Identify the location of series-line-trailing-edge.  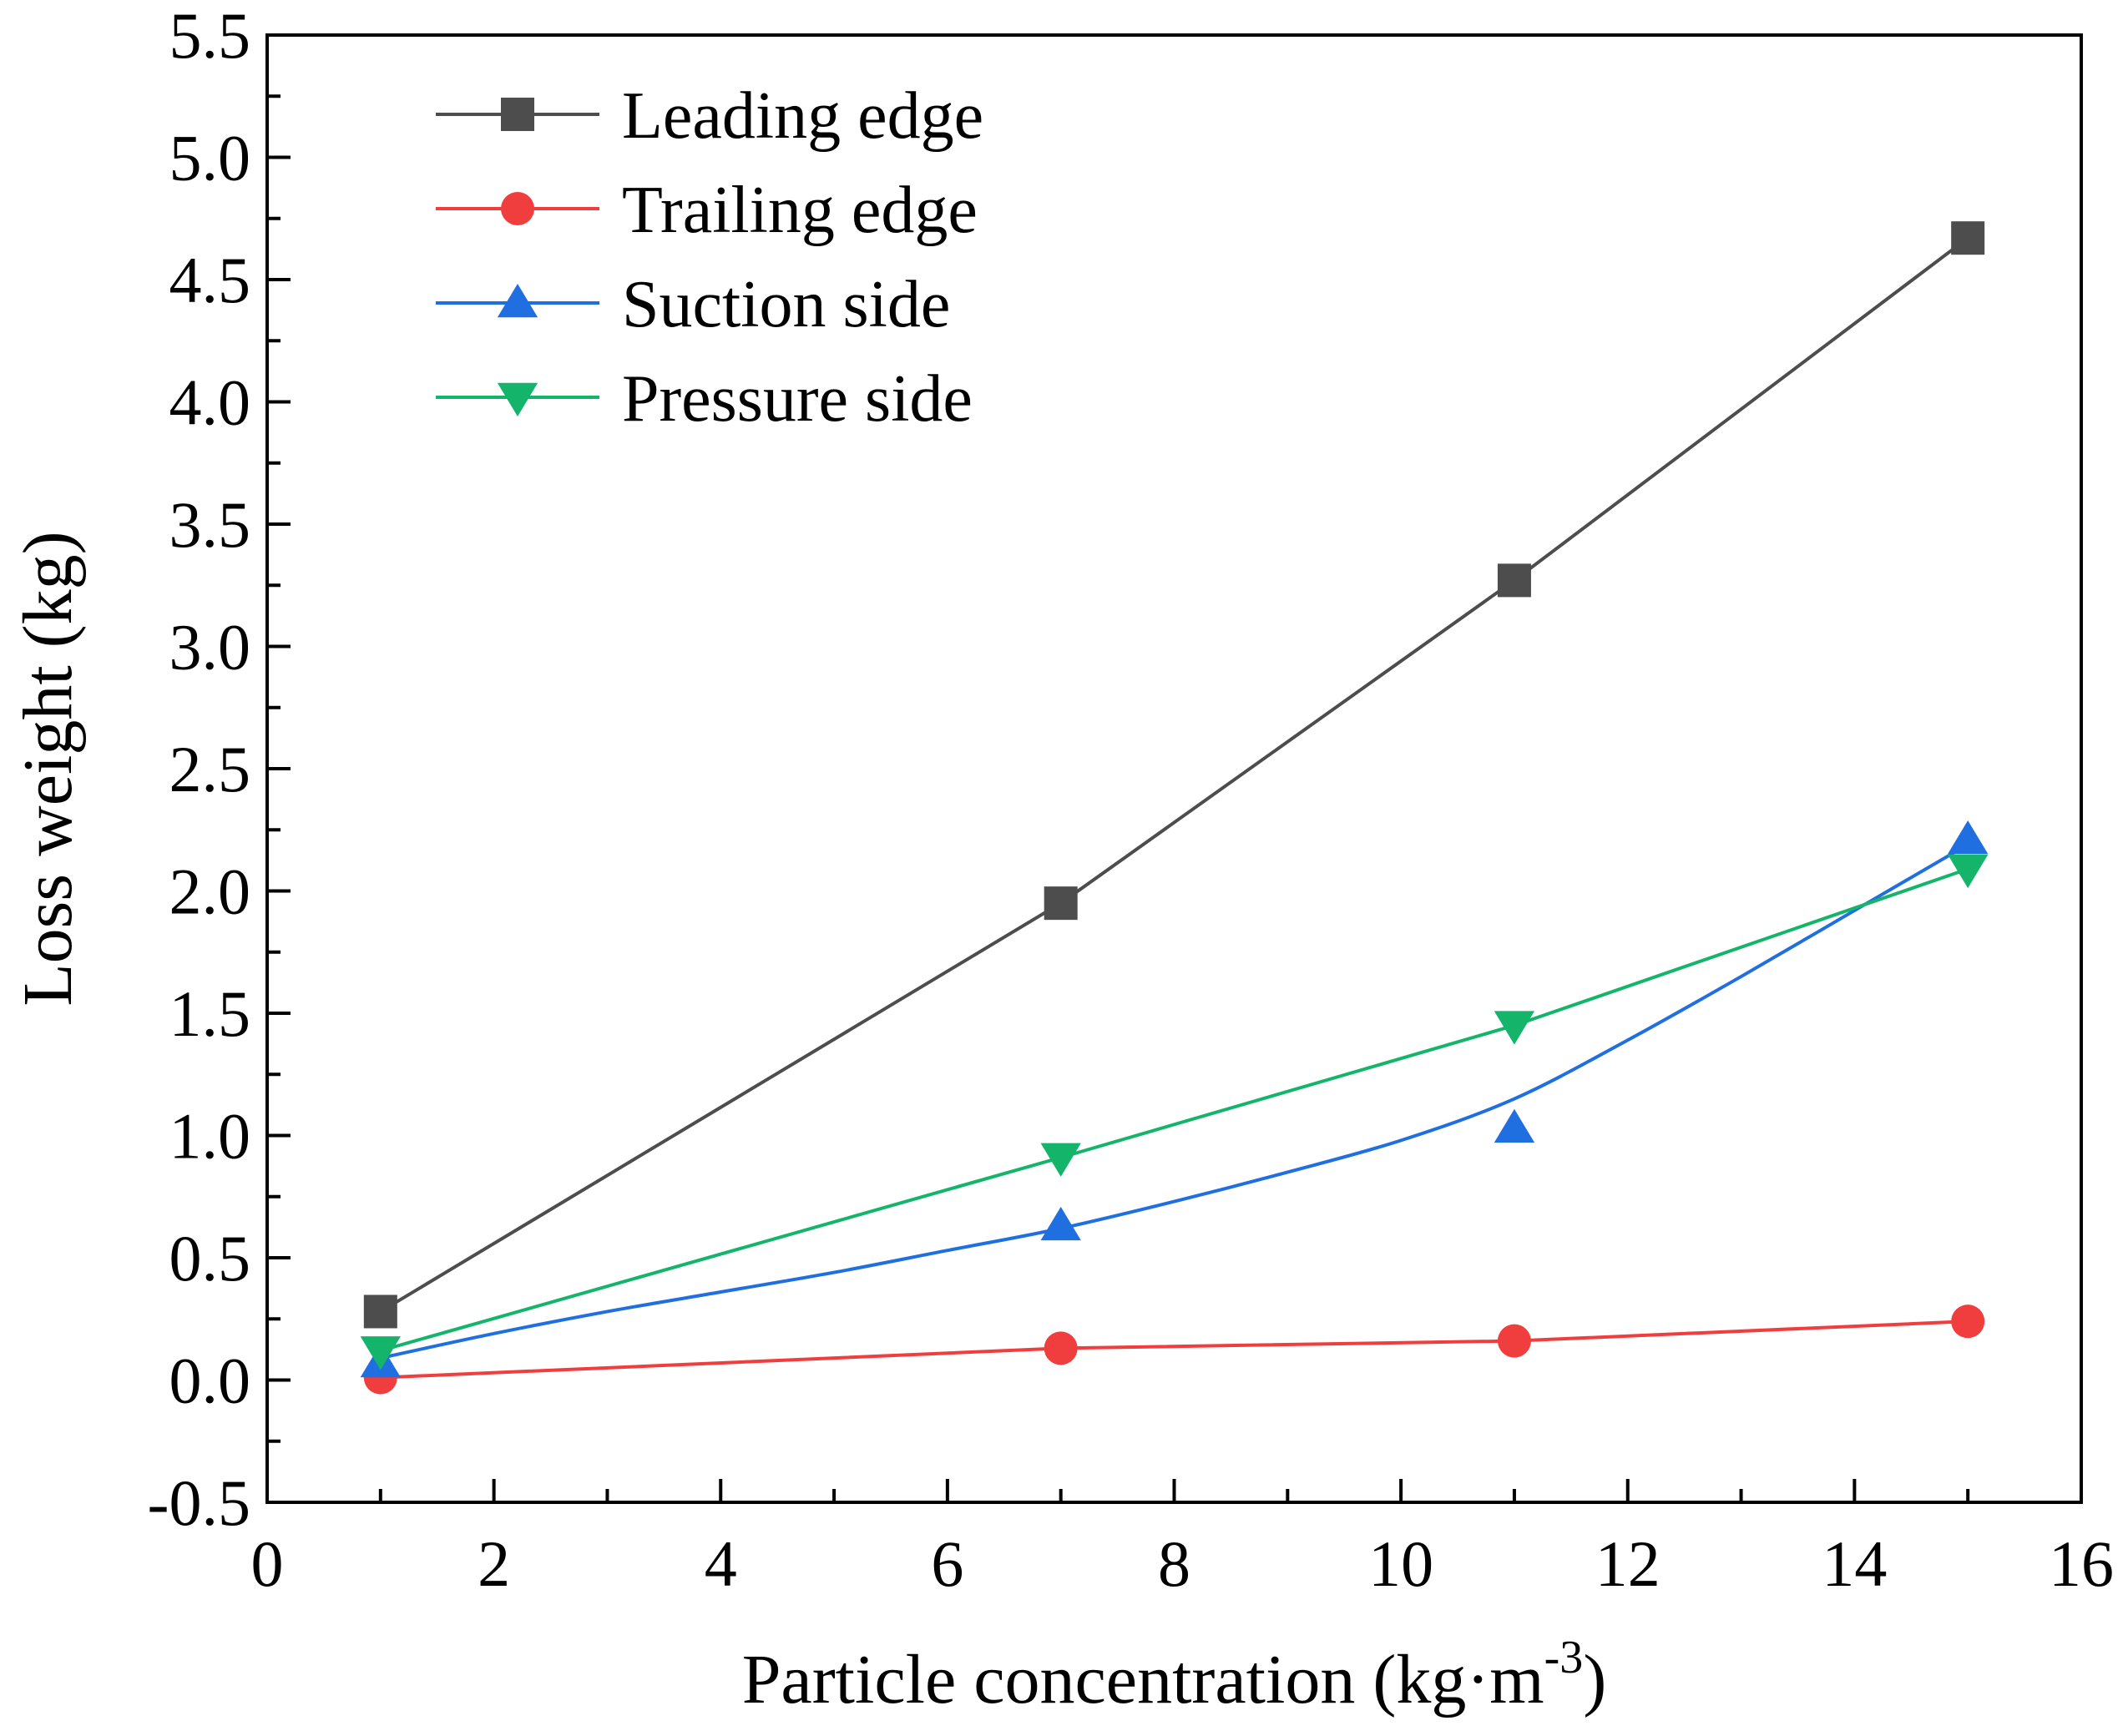
(1175, 1350).